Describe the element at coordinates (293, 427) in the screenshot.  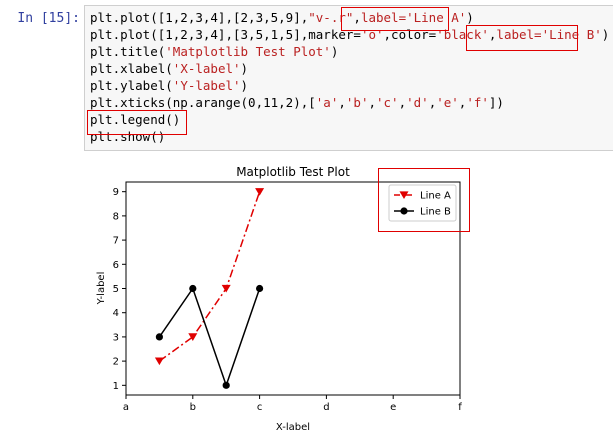
I see `x-axis-label: X-label` at that location.